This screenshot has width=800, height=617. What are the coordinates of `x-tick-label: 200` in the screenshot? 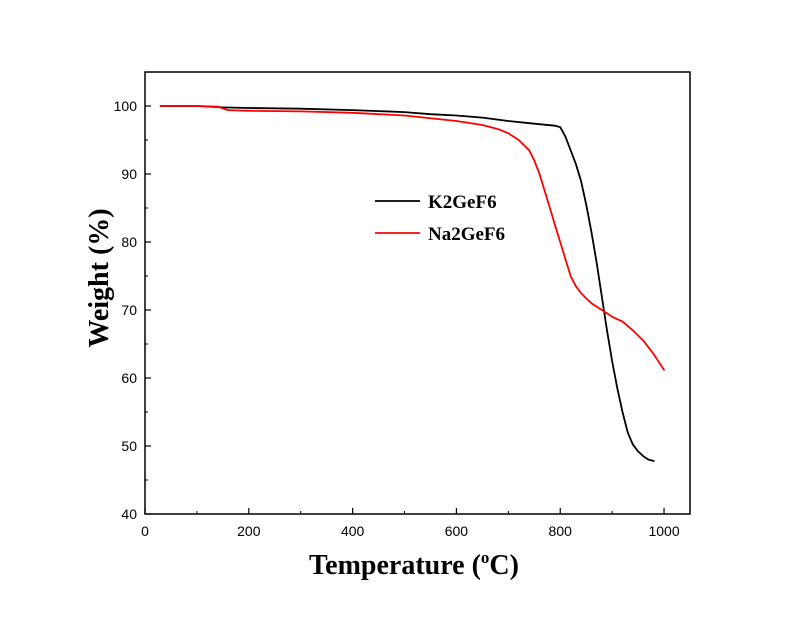 It's located at (249, 531).